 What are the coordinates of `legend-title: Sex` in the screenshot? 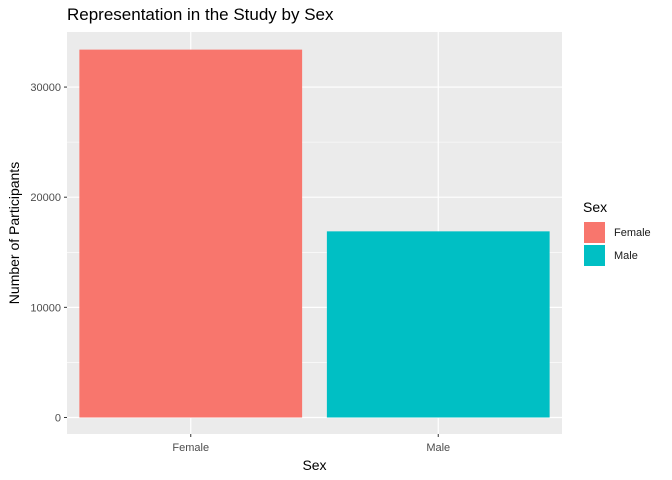 It's located at (595, 207).